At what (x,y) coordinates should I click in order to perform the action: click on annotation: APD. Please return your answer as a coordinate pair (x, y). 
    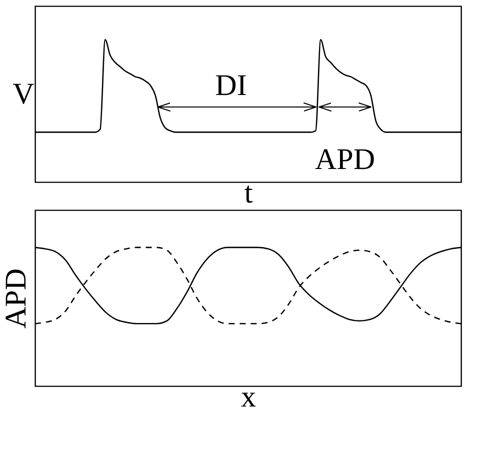
    Looking at the image, I should click on (345, 159).